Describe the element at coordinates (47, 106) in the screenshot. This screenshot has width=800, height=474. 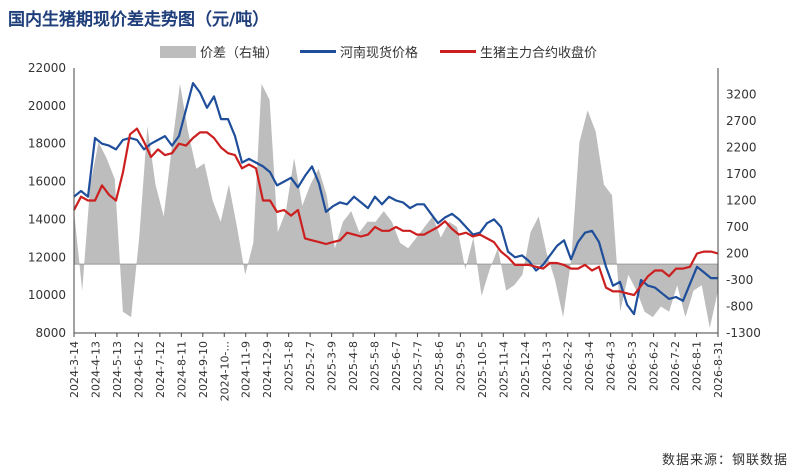
I see `y-left-tick-label: 20000` at that location.